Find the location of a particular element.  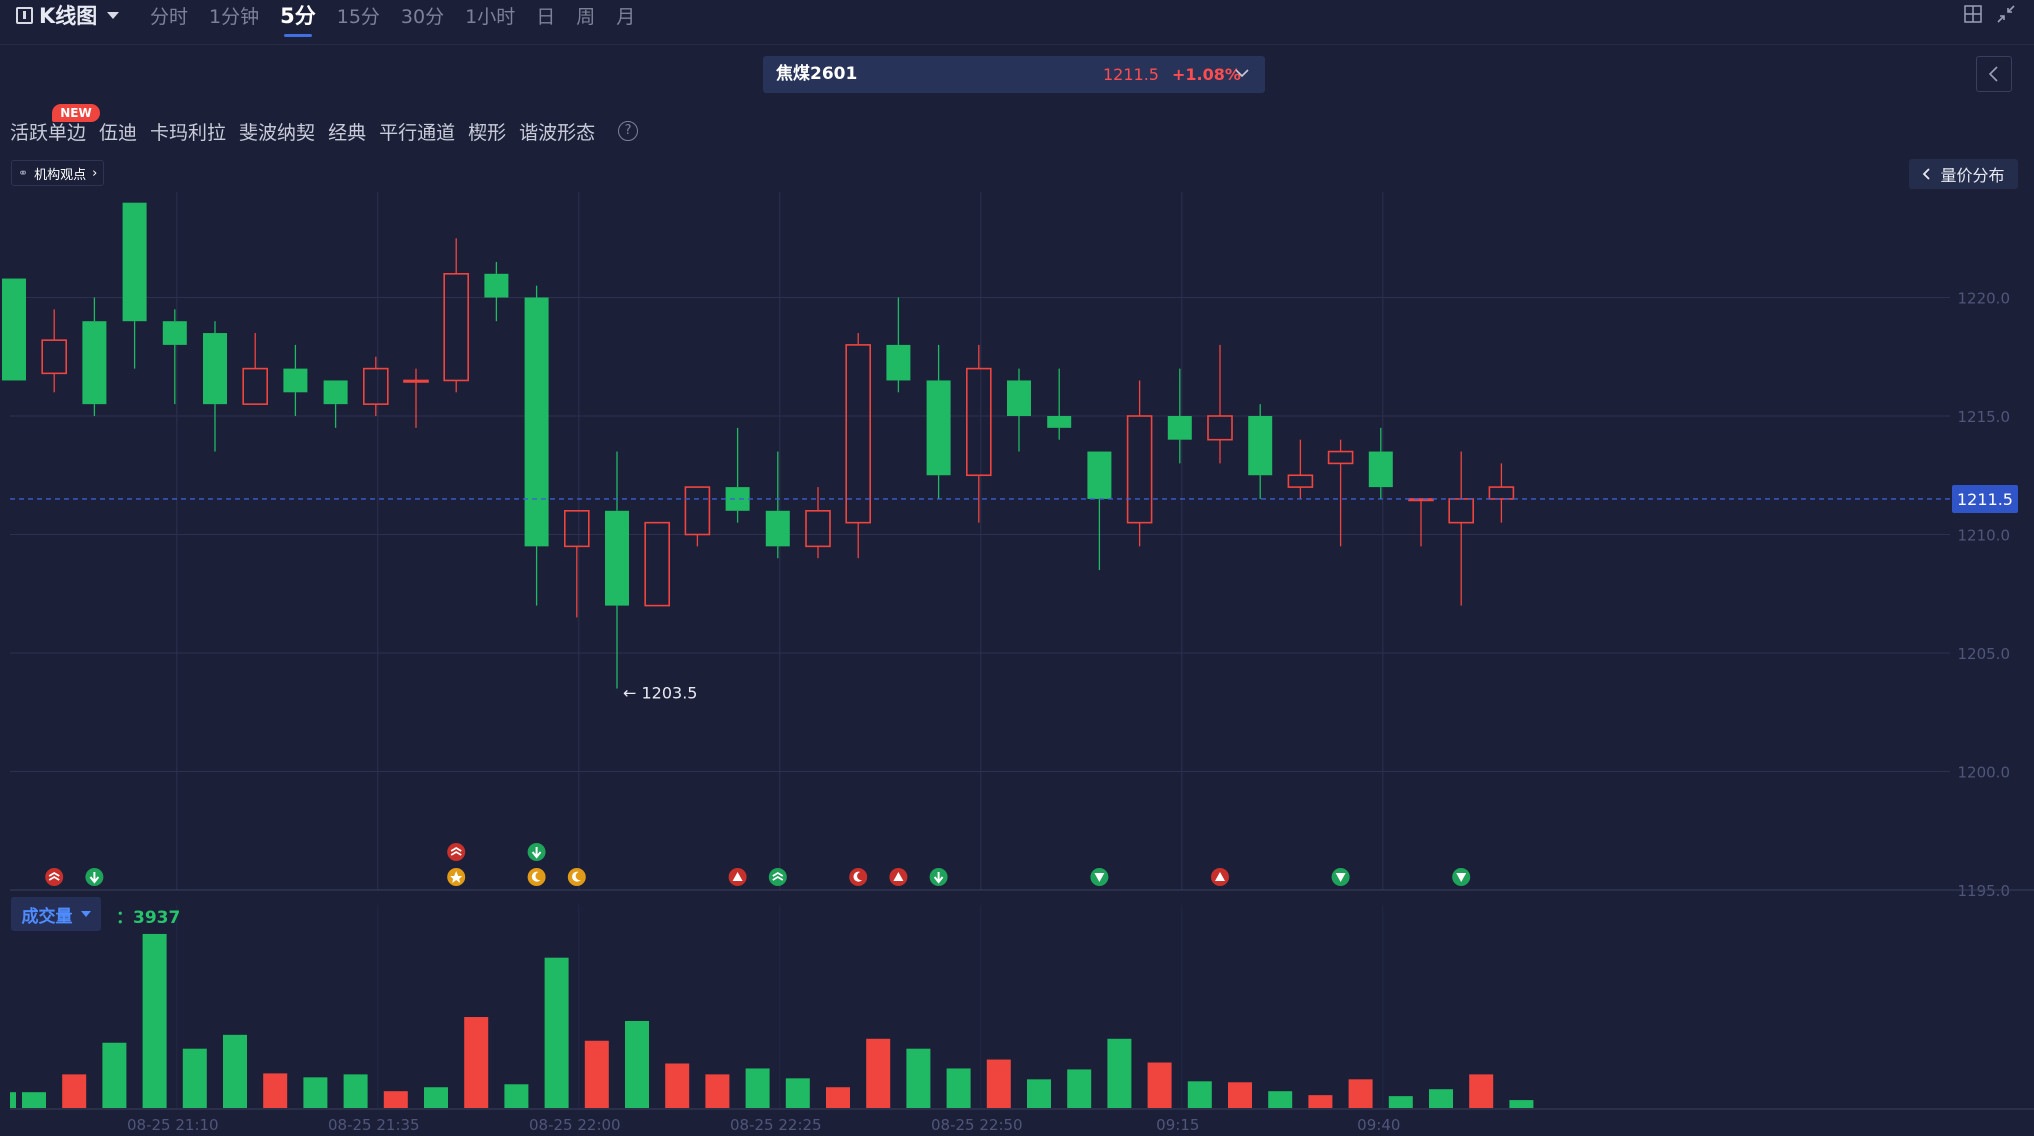

volume-indicator-selector: 成交量 is located at coordinates (56, 914).